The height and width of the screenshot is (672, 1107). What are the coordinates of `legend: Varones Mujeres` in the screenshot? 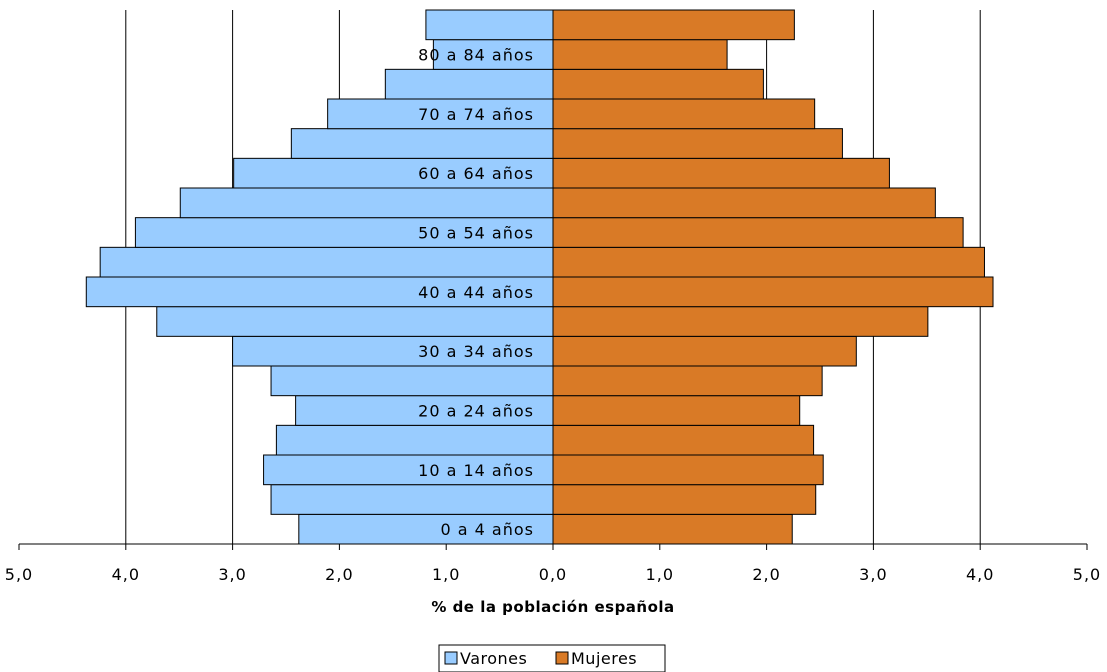 It's located at (552, 658).